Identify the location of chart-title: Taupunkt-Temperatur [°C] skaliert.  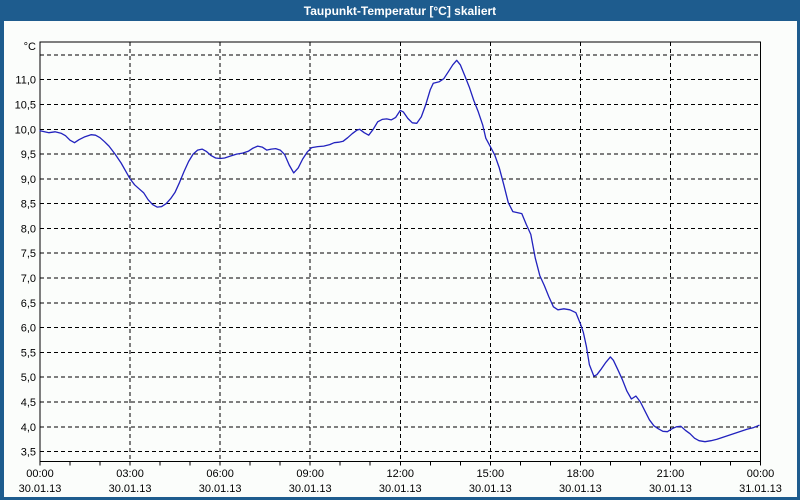
(400, 10).